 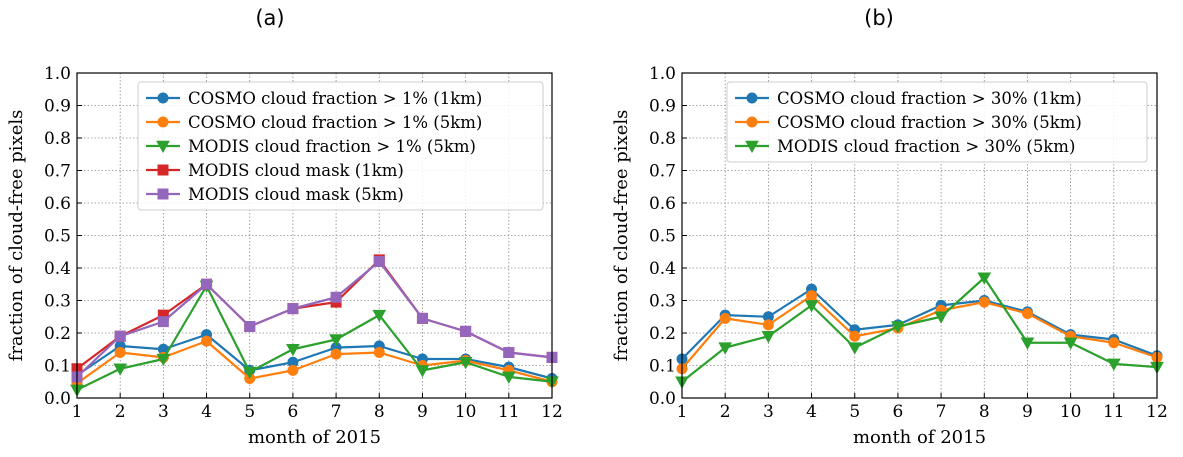 I want to click on chart-a-y-tick-label: 0.9, so click(x=57, y=107).